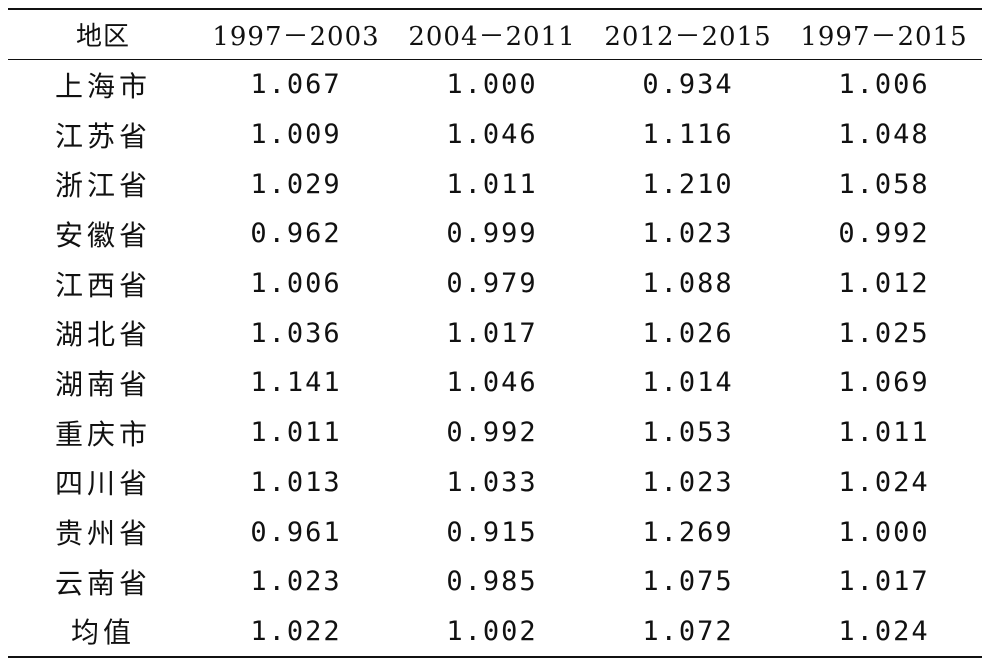 The image size is (992, 672). Describe the element at coordinates (102, 534) in the screenshot. I see `region-cell: 贵州省` at that location.